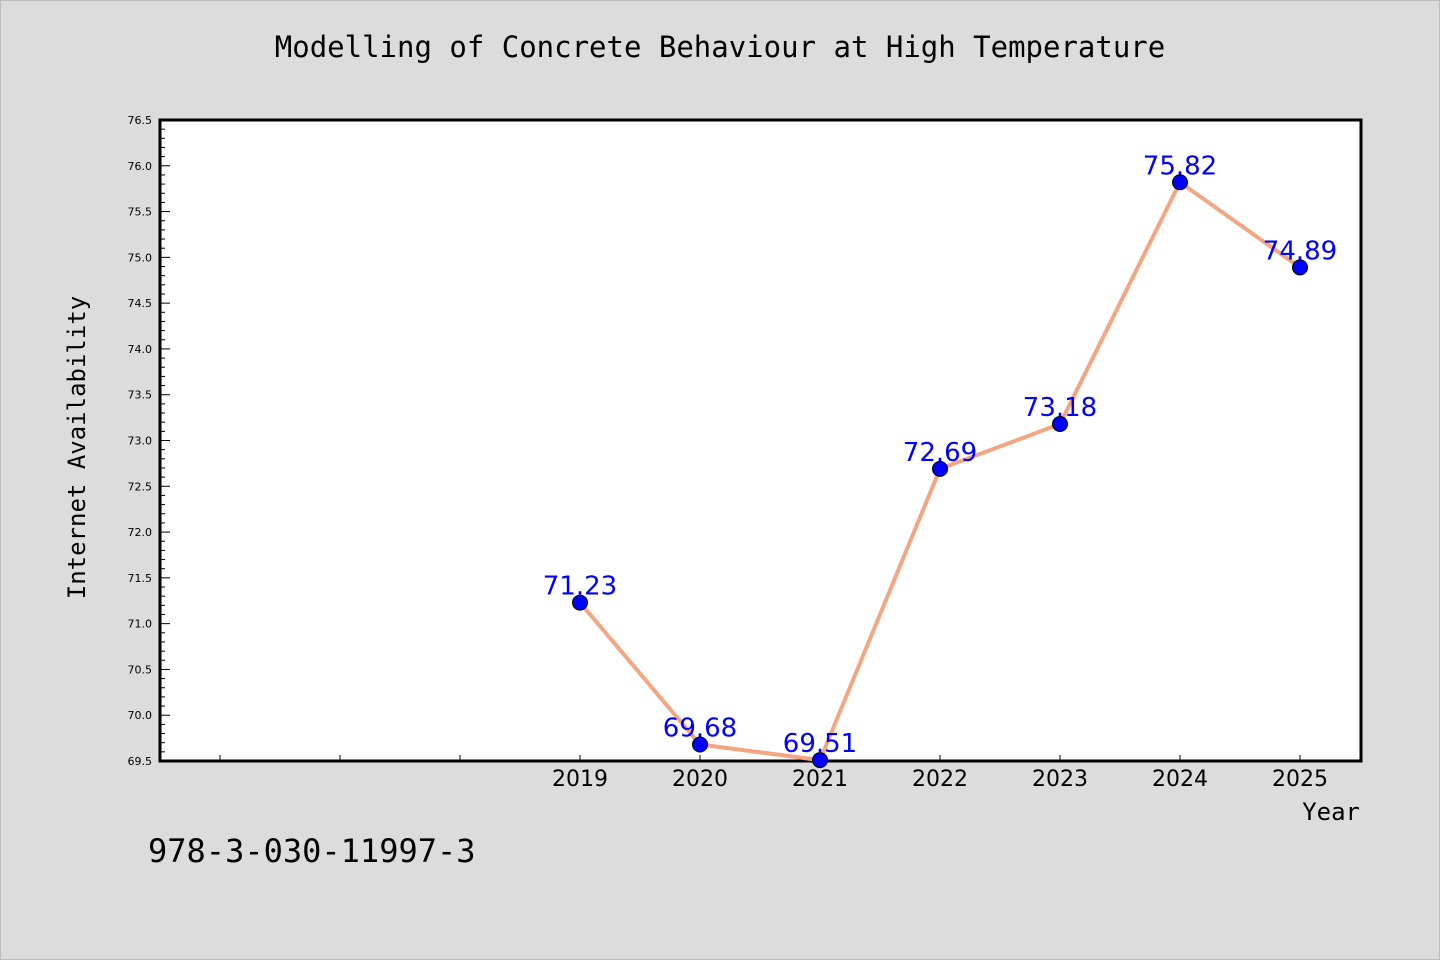 The height and width of the screenshot is (960, 1440). I want to click on data-label: 72.69, so click(940, 453).